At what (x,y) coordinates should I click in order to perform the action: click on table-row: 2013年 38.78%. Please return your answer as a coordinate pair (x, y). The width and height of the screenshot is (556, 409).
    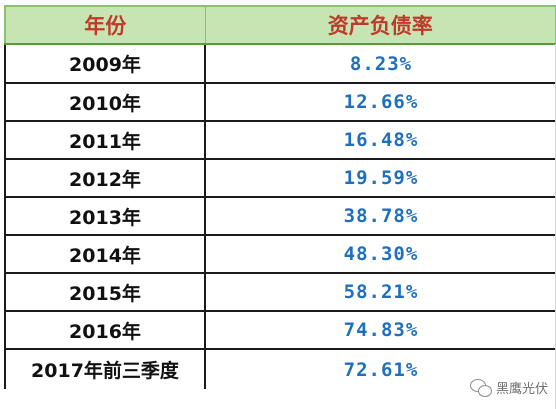
    Looking at the image, I should click on (280, 216).